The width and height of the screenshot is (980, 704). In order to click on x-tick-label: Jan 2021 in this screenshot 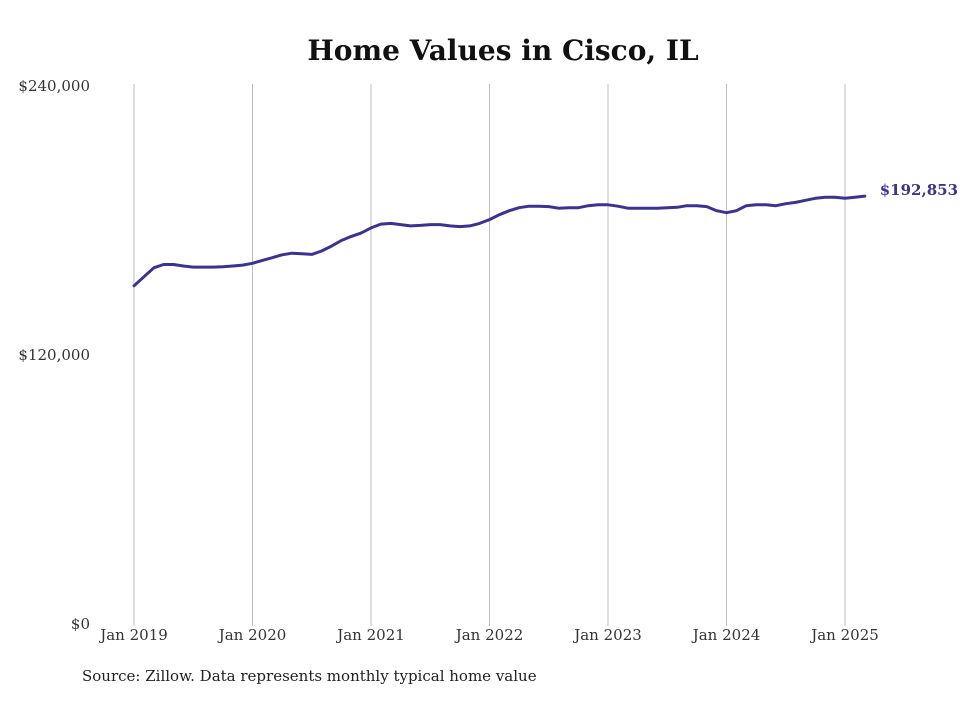, I will do `click(370, 635)`.